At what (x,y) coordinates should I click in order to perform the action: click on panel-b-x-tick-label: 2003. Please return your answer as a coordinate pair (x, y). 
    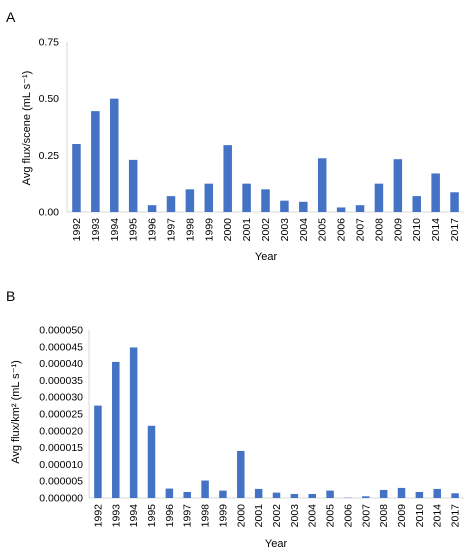
    Looking at the image, I should click on (295, 516).